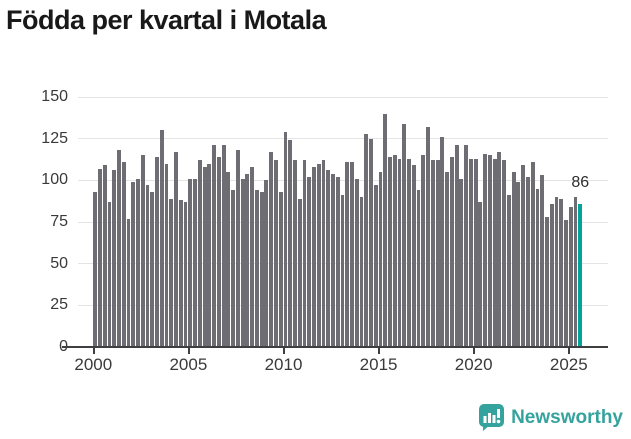 This screenshot has height=439, width=631. What do you see at coordinates (59, 263) in the screenshot?
I see `y-axis-tick-label: 50` at bounding box center [59, 263].